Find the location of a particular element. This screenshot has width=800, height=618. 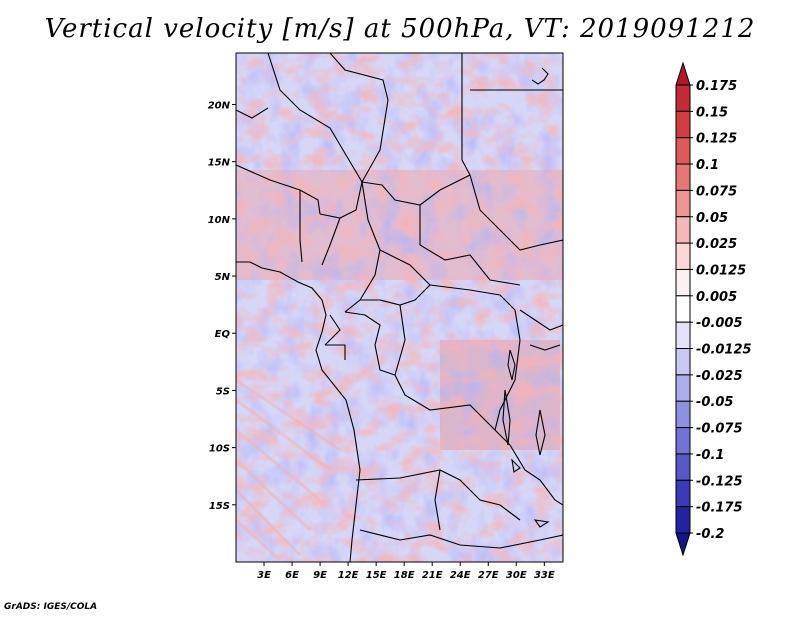

lon-label: 9E is located at coordinates (320, 575).